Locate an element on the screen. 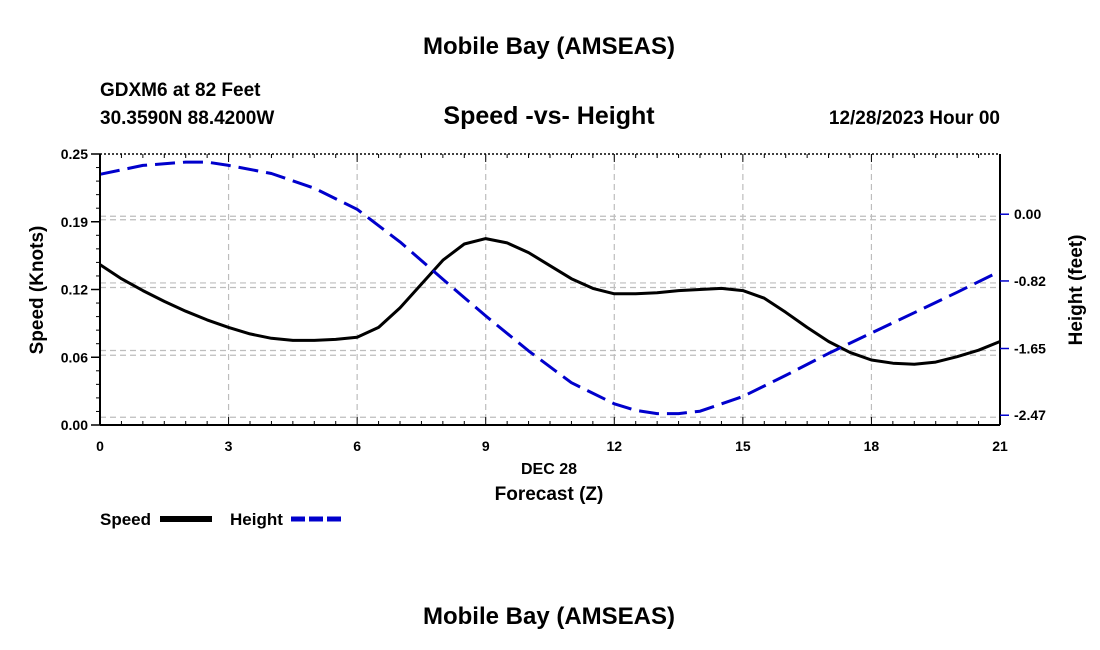  forecast-date: 12/28/2023 Hour 00 is located at coordinates (914, 118).